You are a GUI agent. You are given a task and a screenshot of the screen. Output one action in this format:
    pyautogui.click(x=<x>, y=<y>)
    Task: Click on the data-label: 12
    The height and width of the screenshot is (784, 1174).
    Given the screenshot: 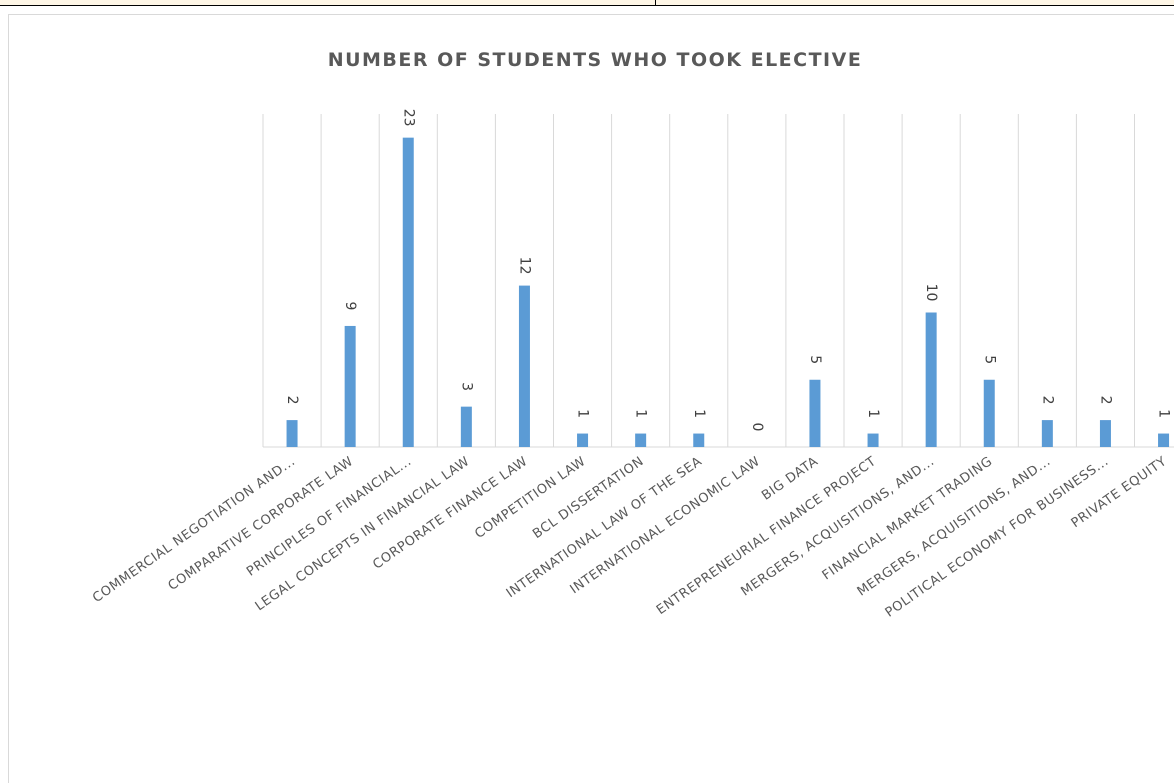 What is the action you would take?
    pyautogui.click(x=524, y=266)
    